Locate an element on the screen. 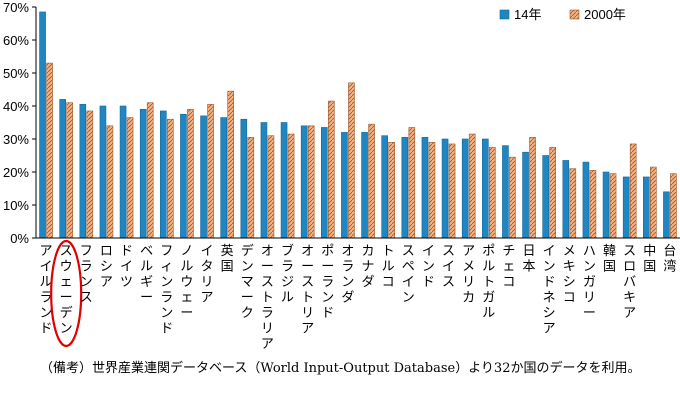 The image size is (680, 401). category-label-char: バ is located at coordinates (629, 282).